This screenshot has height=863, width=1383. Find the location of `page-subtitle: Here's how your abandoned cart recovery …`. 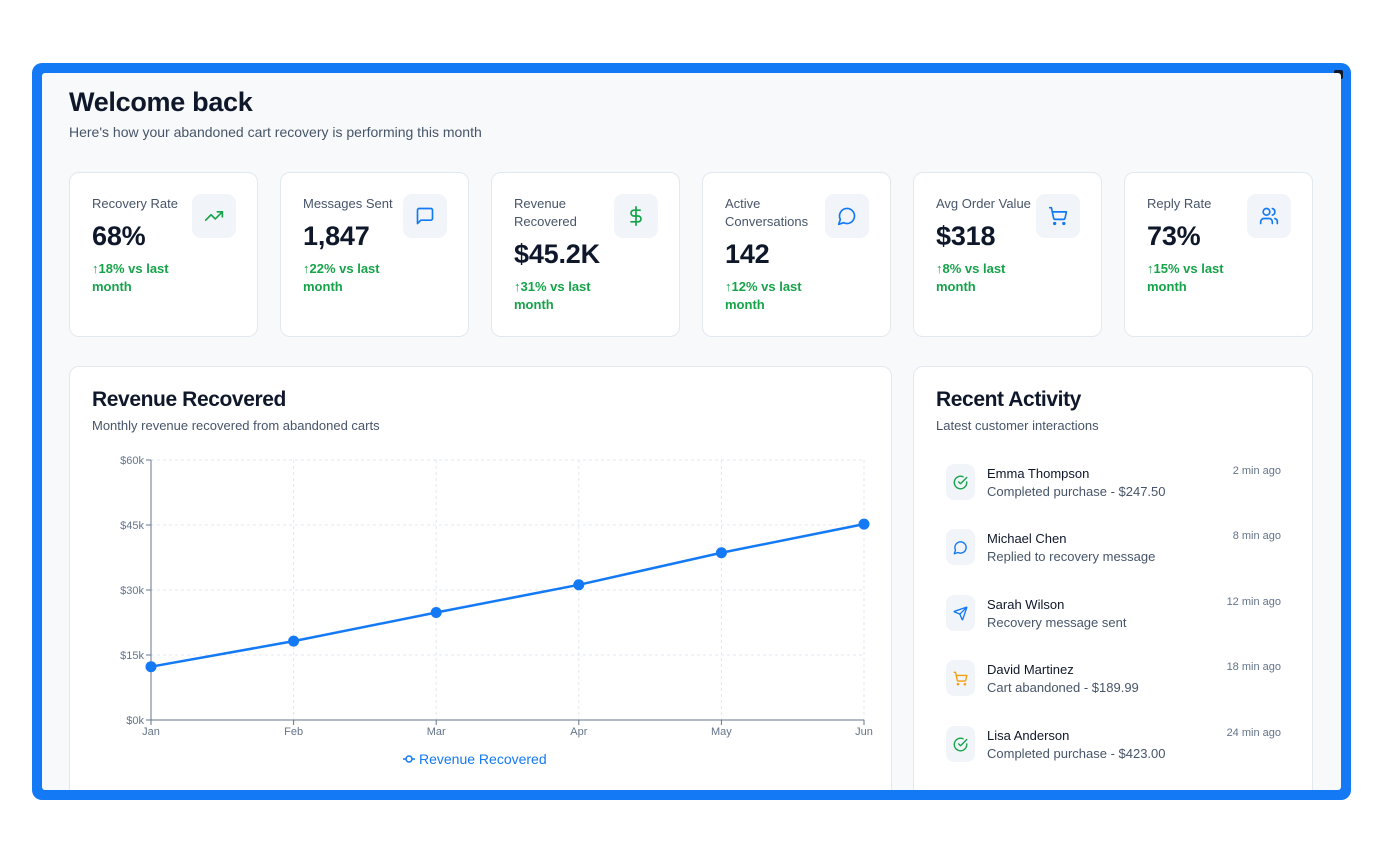

page-subtitle: Here's how your abandoned cart recovery … is located at coordinates (275, 132).